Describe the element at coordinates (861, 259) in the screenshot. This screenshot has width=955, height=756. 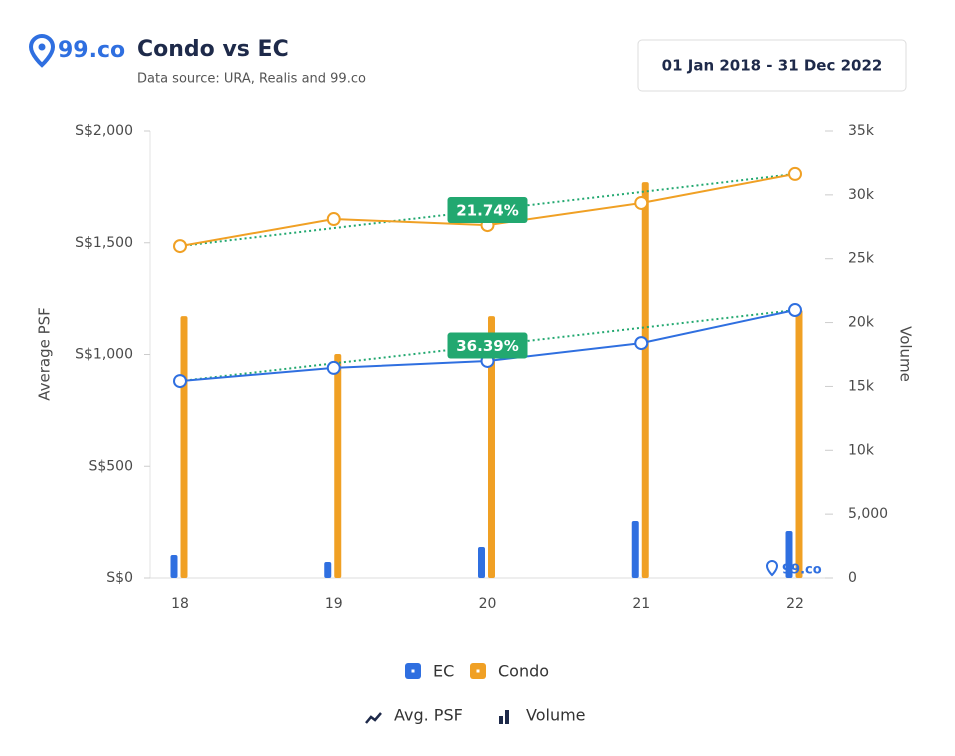
I see `y2-tick-label: 25k` at that location.